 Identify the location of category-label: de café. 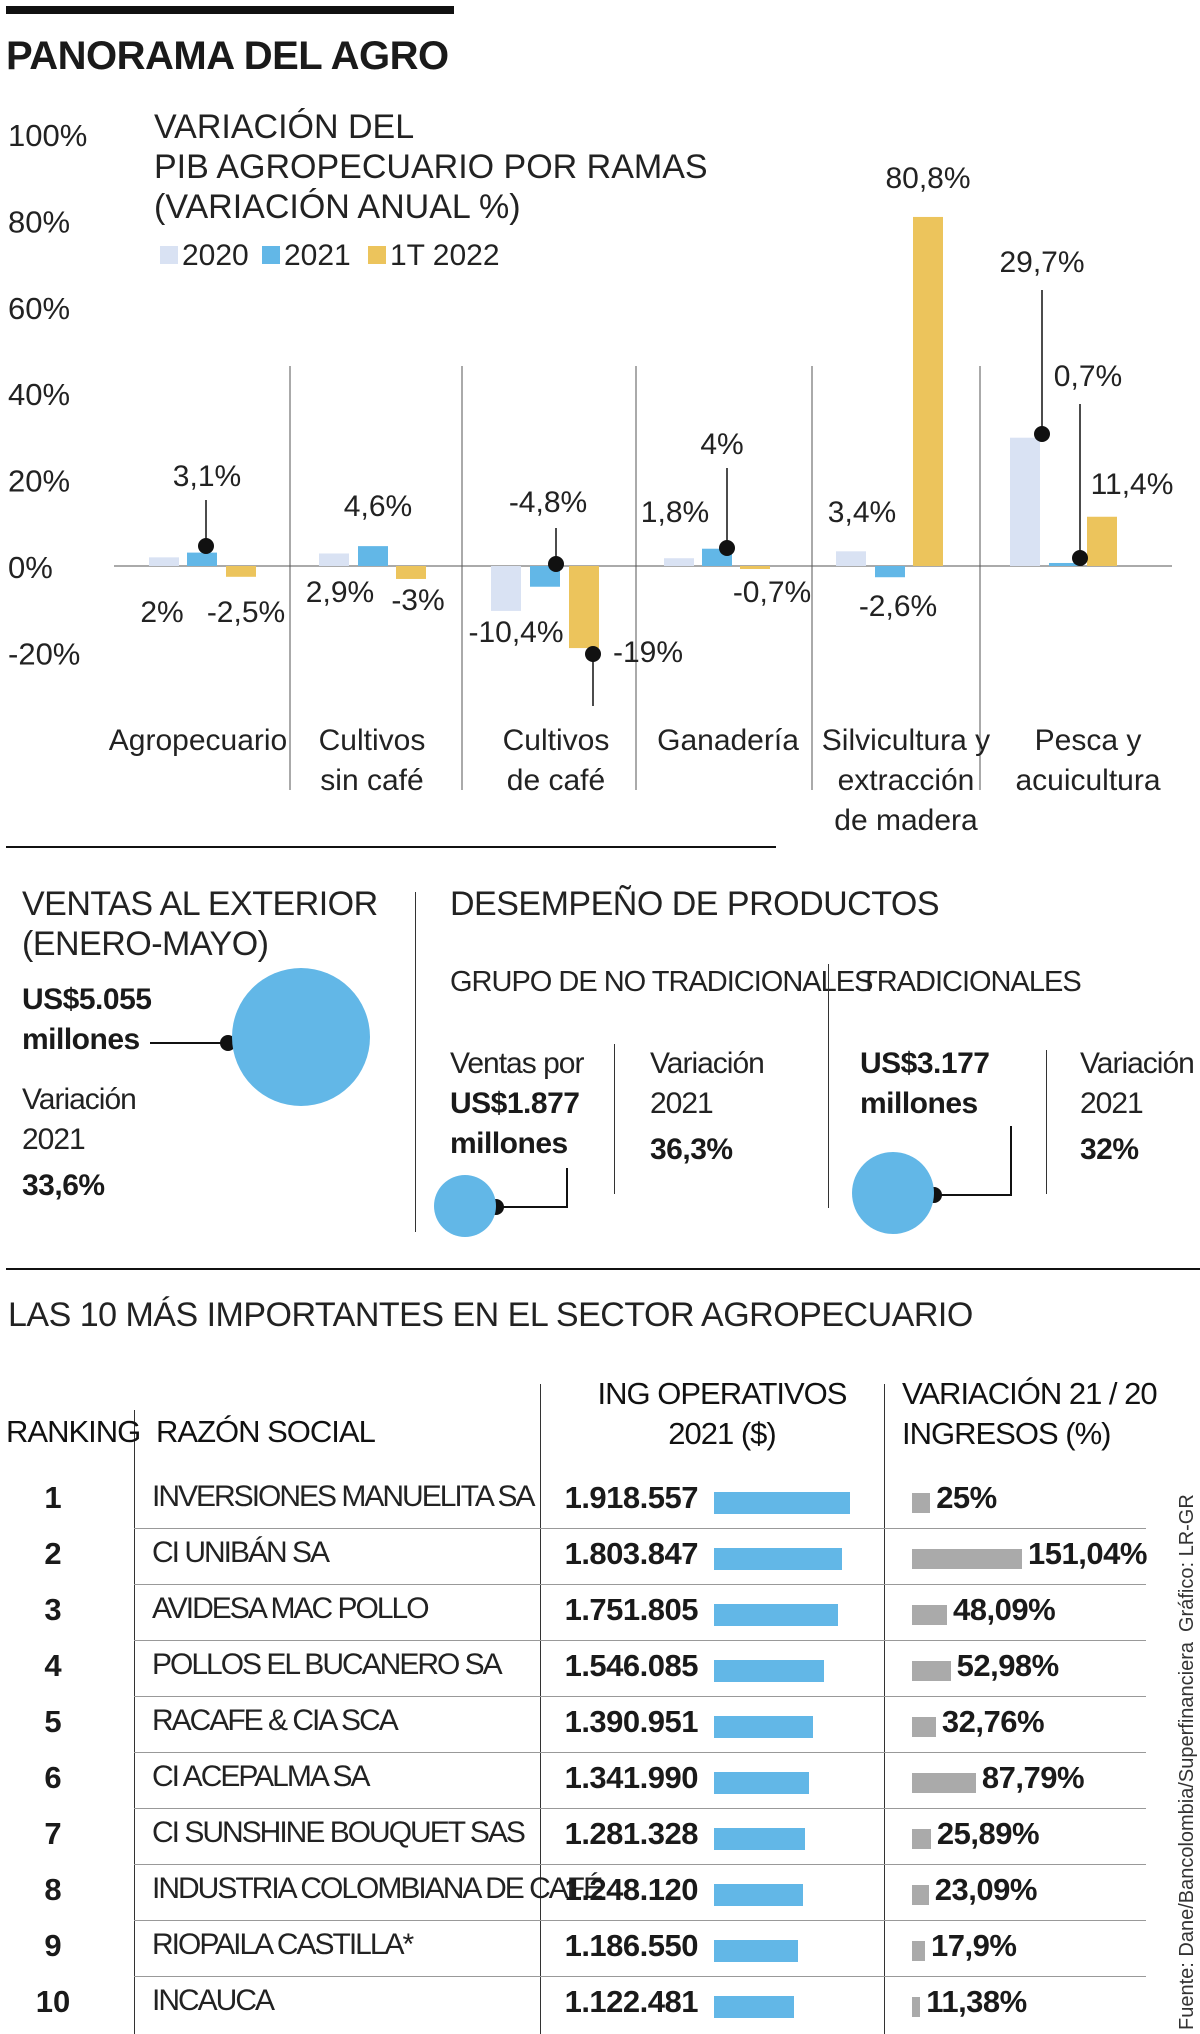
(556, 780).